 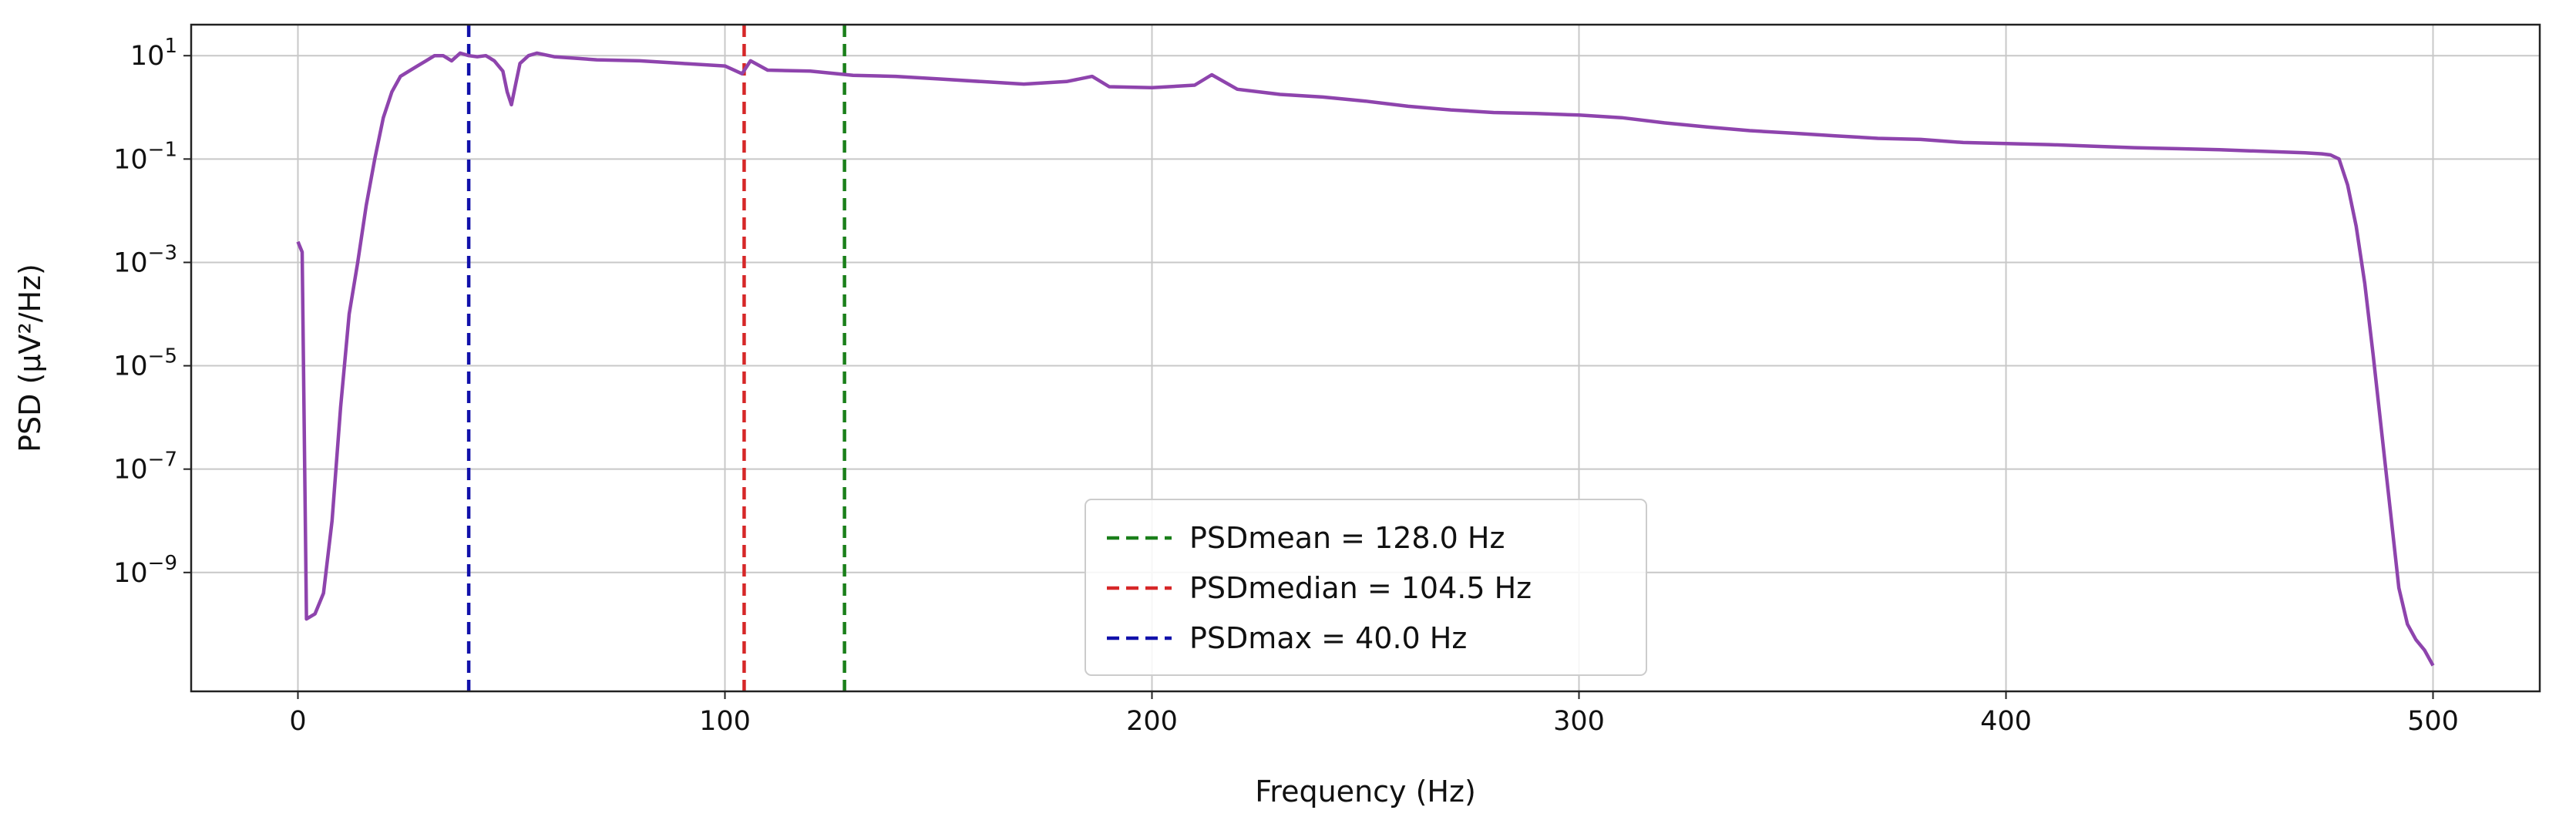 I want to click on x-tick-label: 100, so click(x=725, y=721).